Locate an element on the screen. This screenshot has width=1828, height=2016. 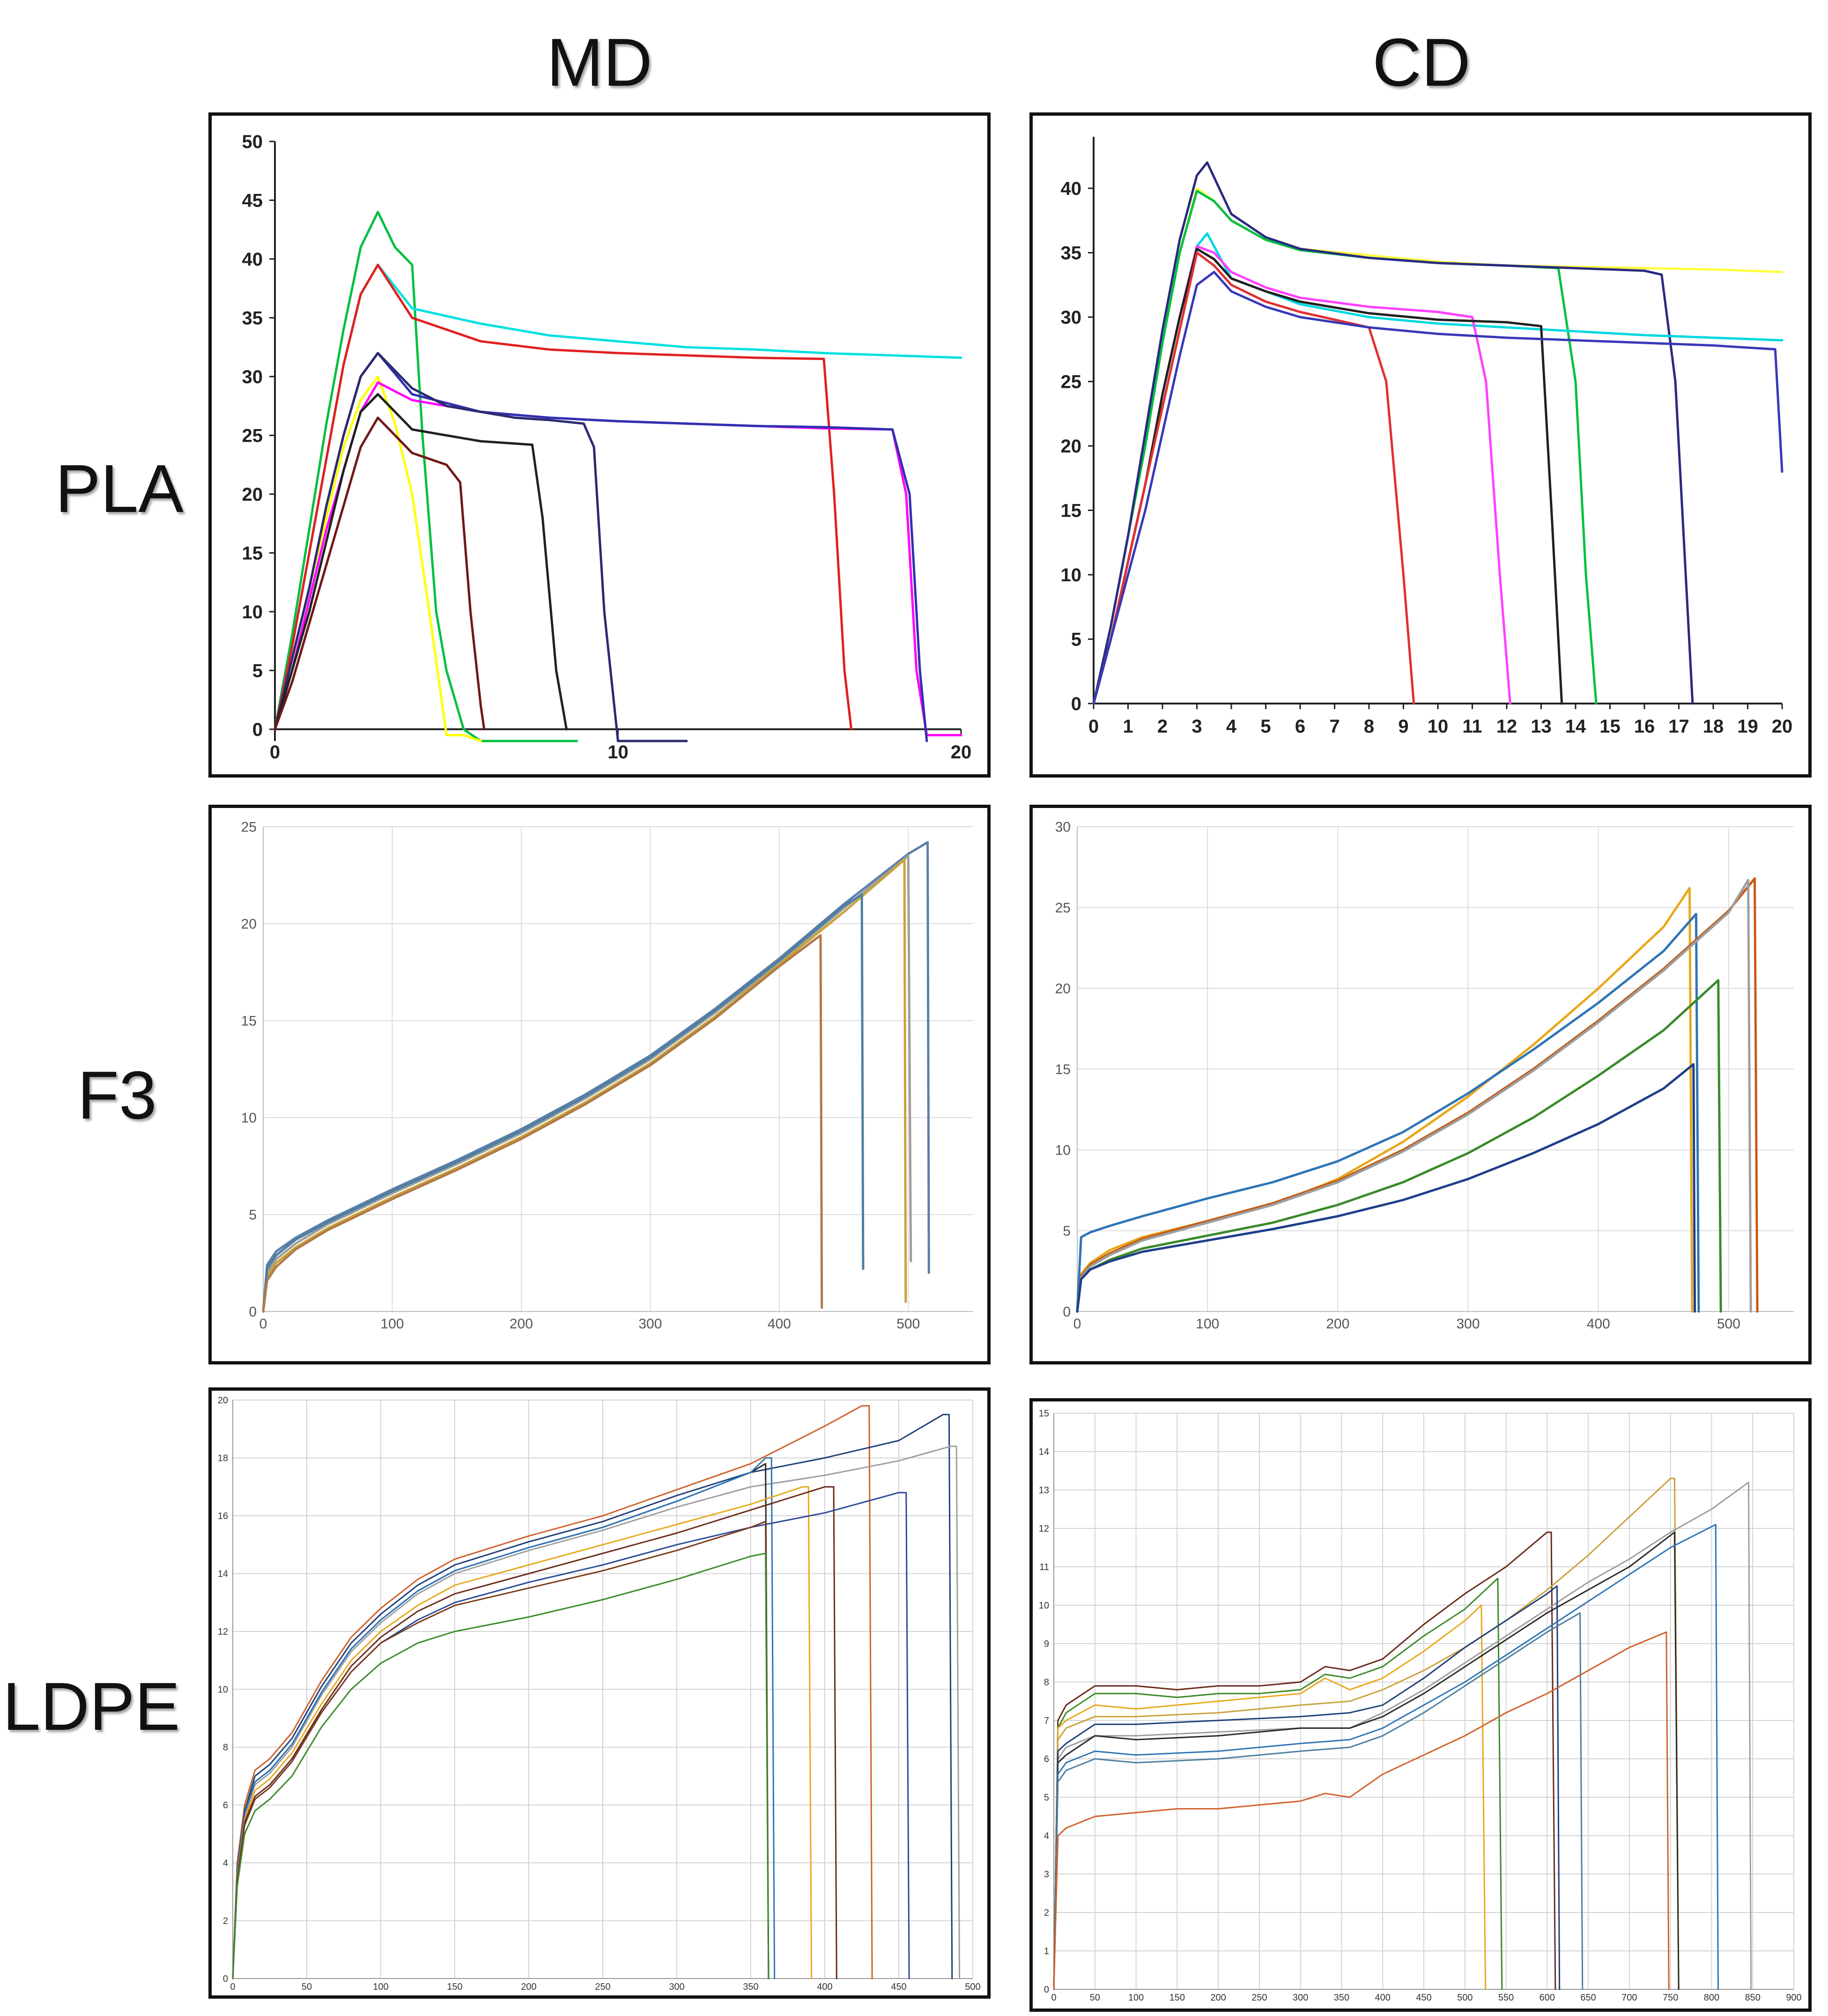
chart-panel-pla-md: 0 10 20 0 5 10 15 20 25 30 35 40 45 50 is located at coordinates (599, 445).